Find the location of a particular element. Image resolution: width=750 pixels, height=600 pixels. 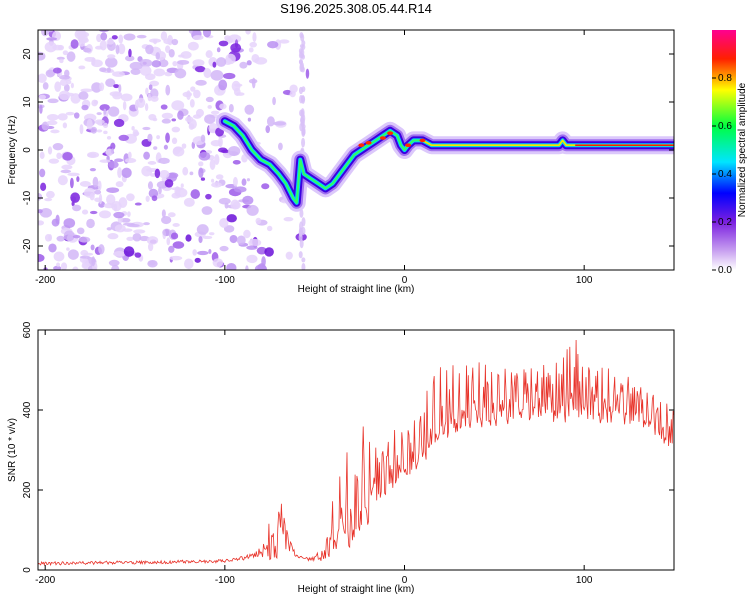

x-tick-label: -100 is located at coordinates (225, 280).